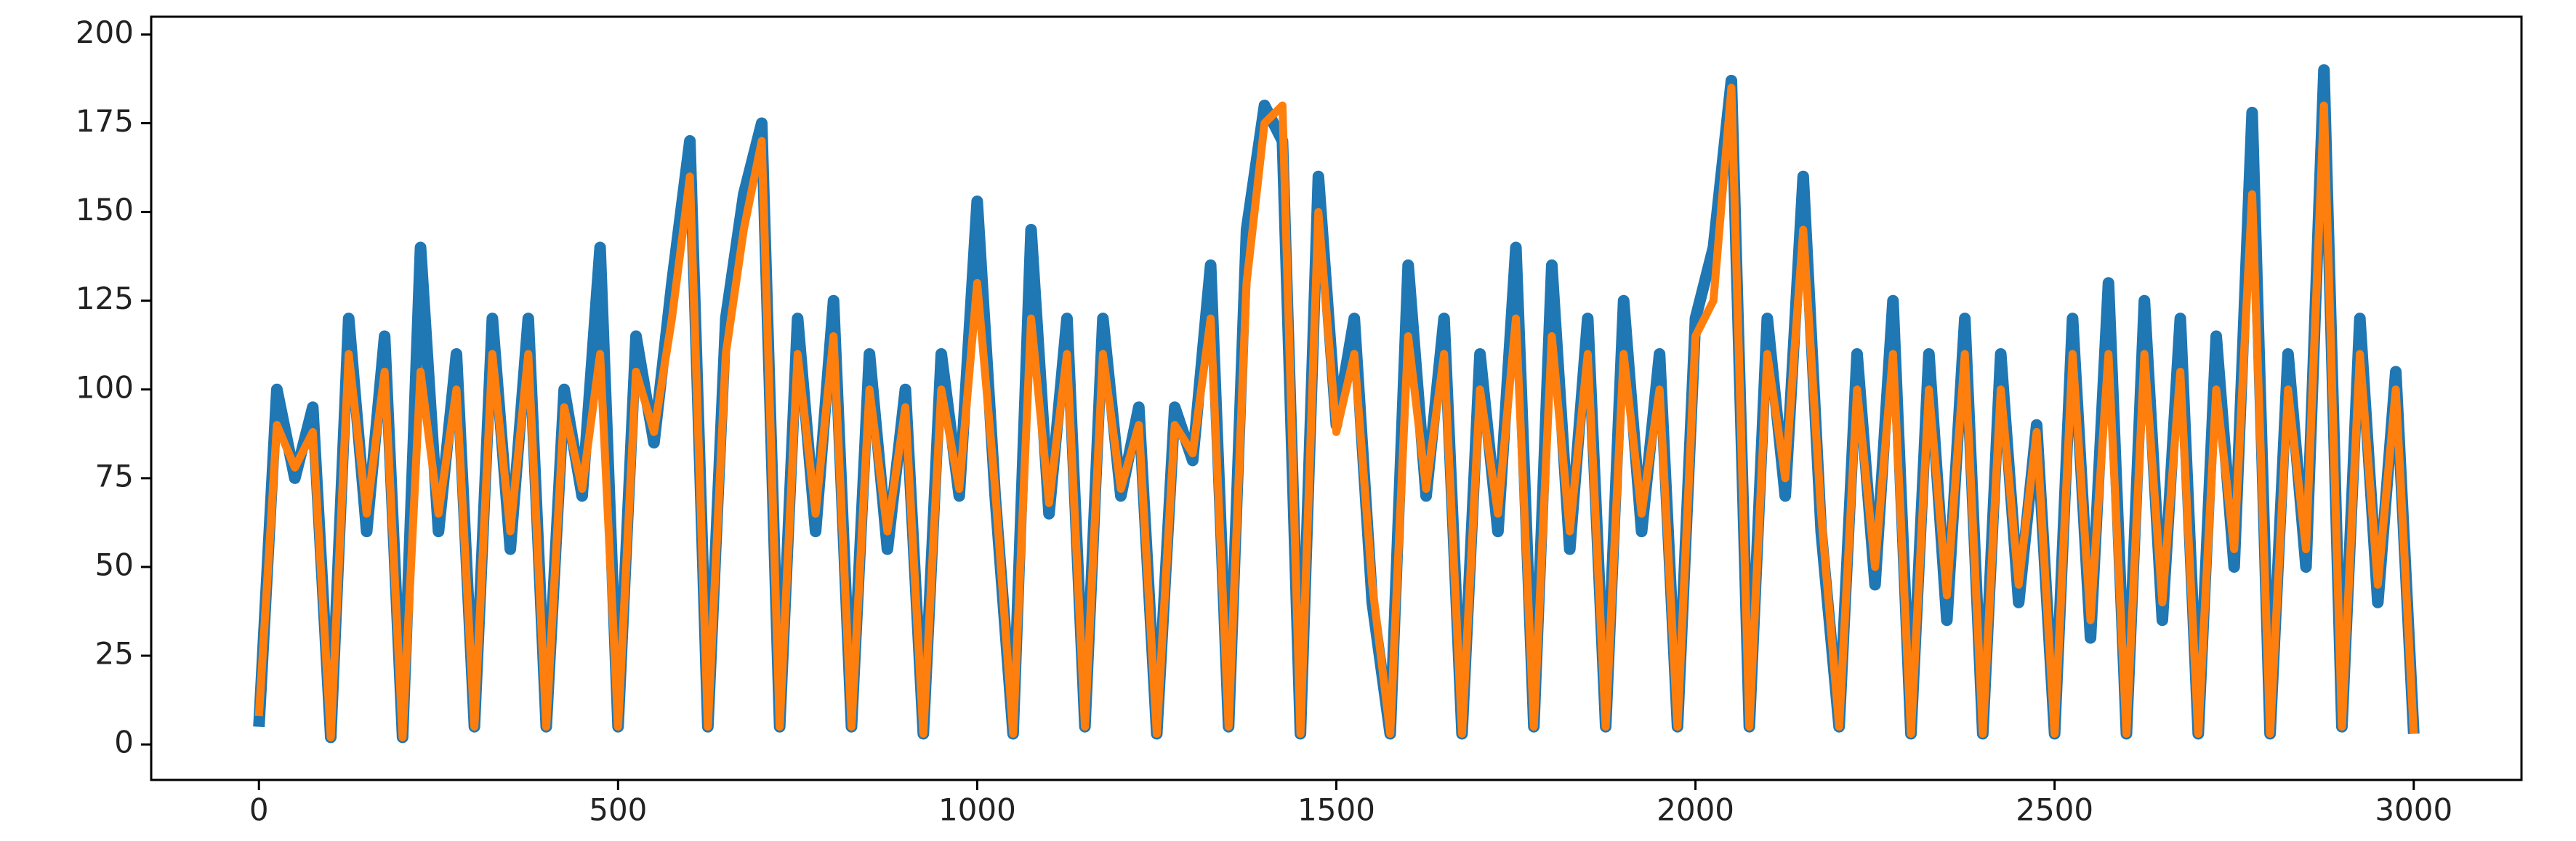 Image resolution: width=2576 pixels, height=841 pixels. I want to click on y-tick-label: 150, so click(105, 210).